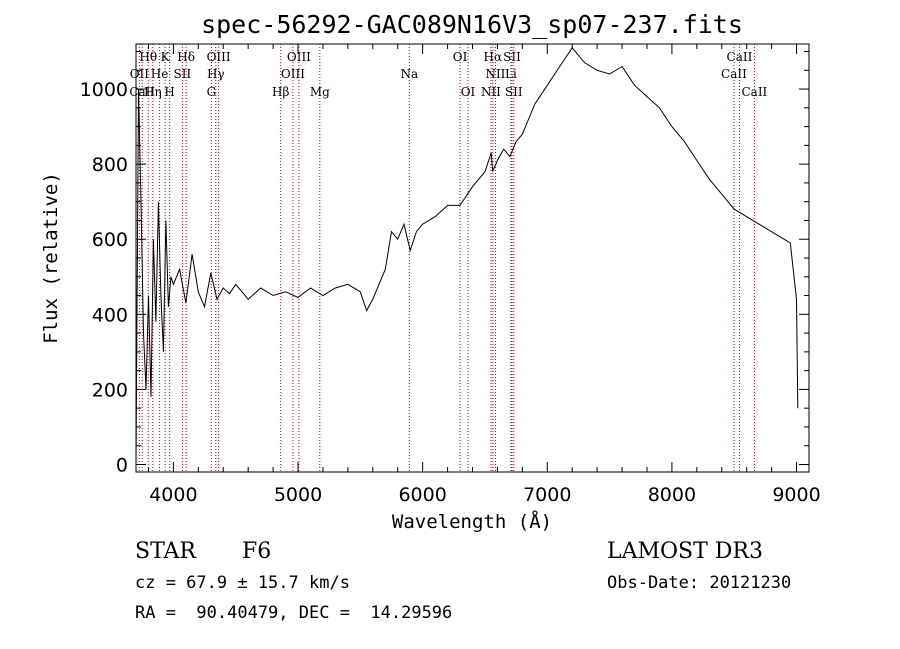 Image resolution: width=900 pixels, height=649 pixels. Describe the element at coordinates (493, 57) in the screenshot. I see `spectral-line-label: Hα` at that location.